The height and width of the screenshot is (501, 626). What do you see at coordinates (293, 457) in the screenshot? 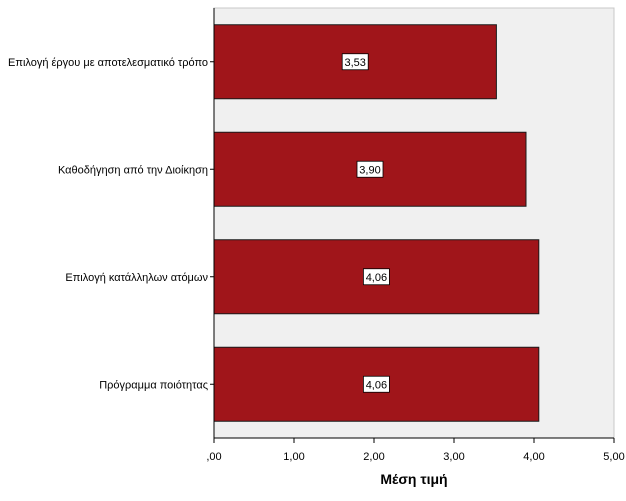
I see `x-tick-label-1: 1,00` at bounding box center [293, 457].